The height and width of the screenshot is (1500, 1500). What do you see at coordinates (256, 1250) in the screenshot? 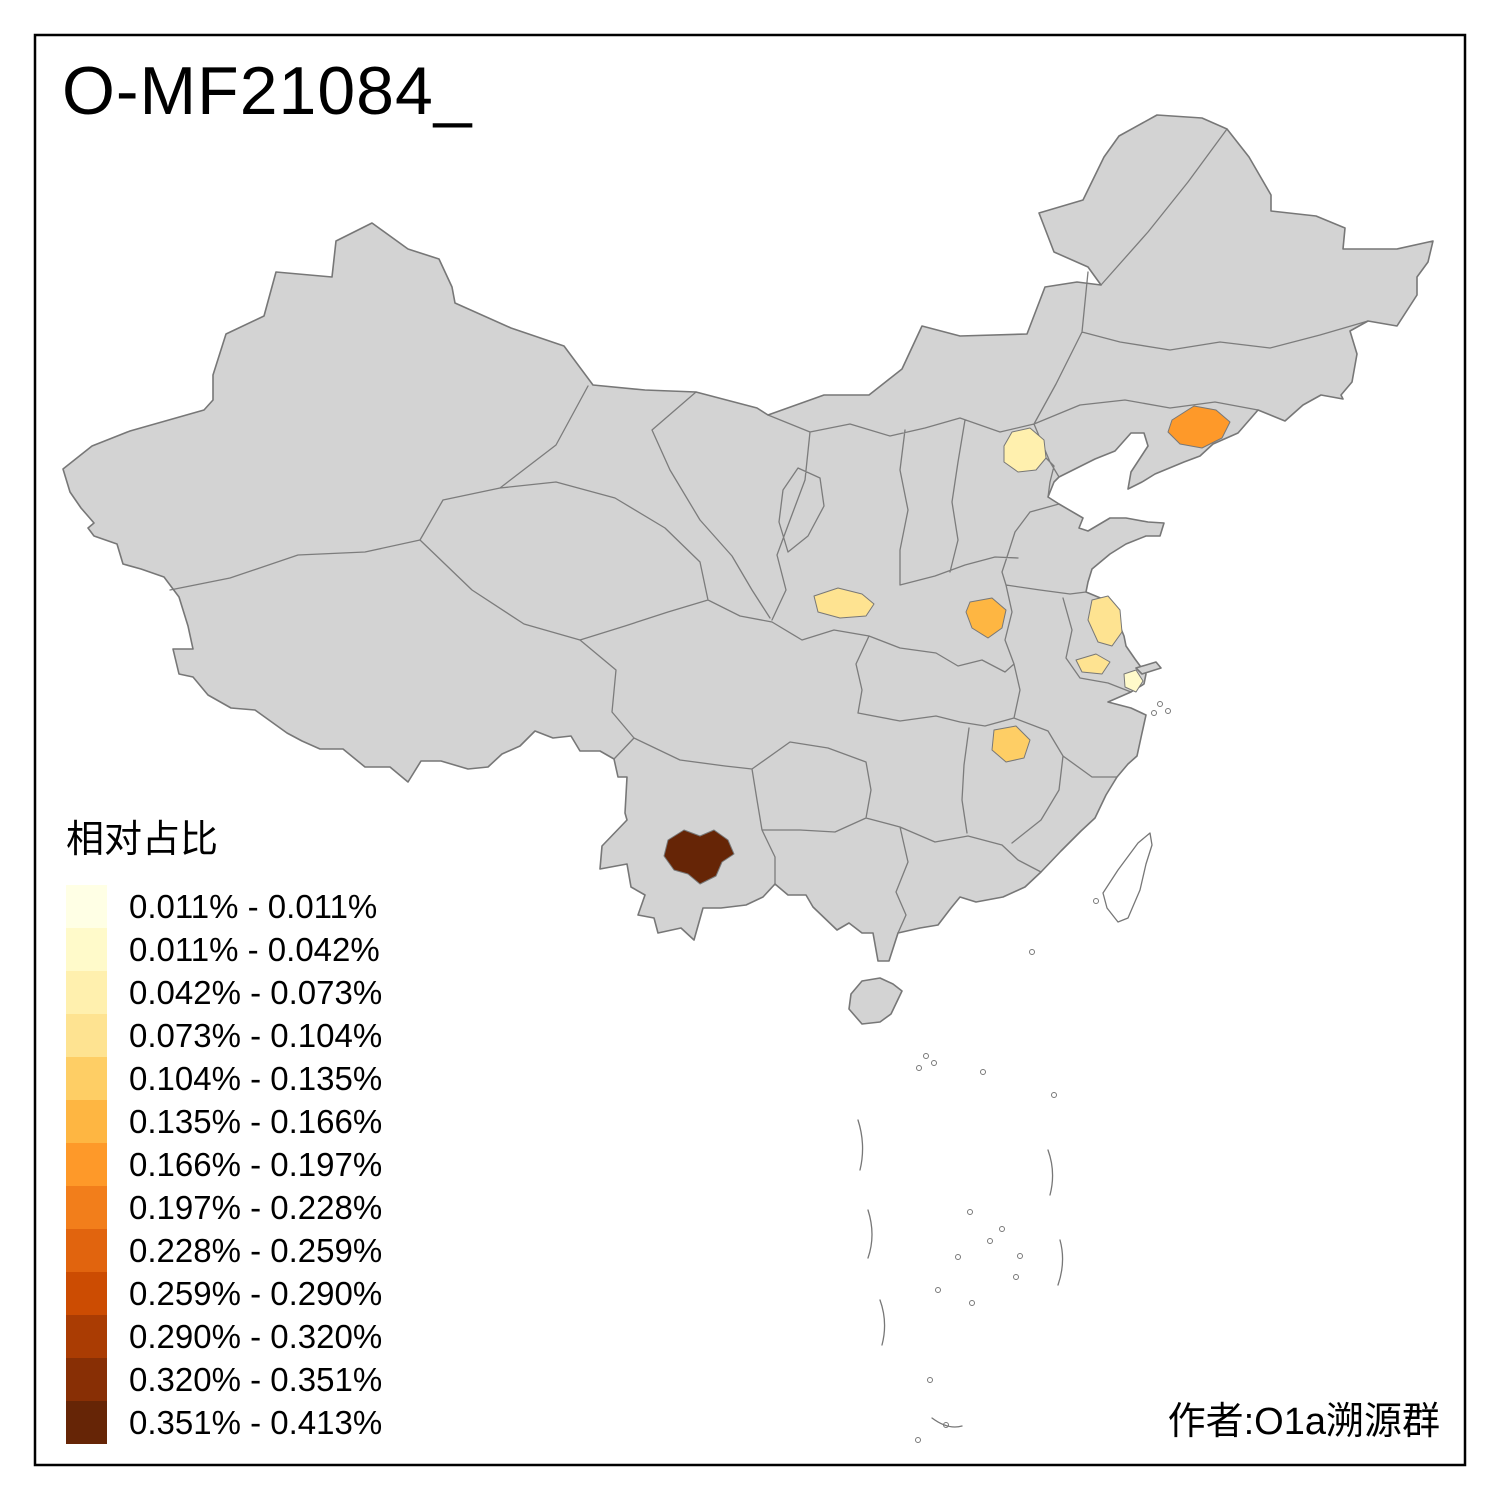
I see `legend-range-label: 0.228% - 0.259%` at bounding box center [256, 1250].